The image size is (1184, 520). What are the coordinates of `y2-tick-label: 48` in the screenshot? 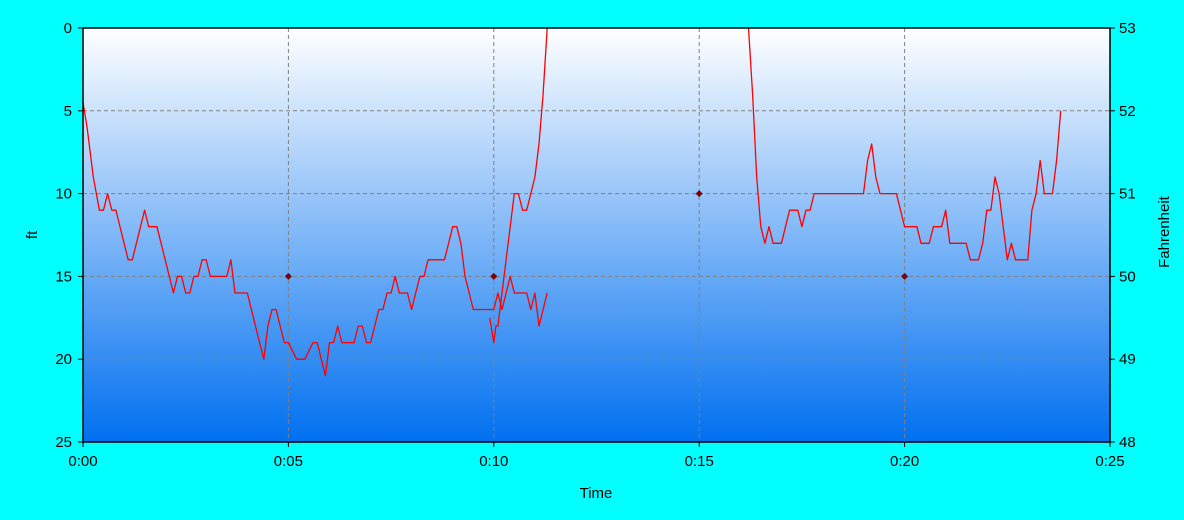 It's located at (1127, 442).